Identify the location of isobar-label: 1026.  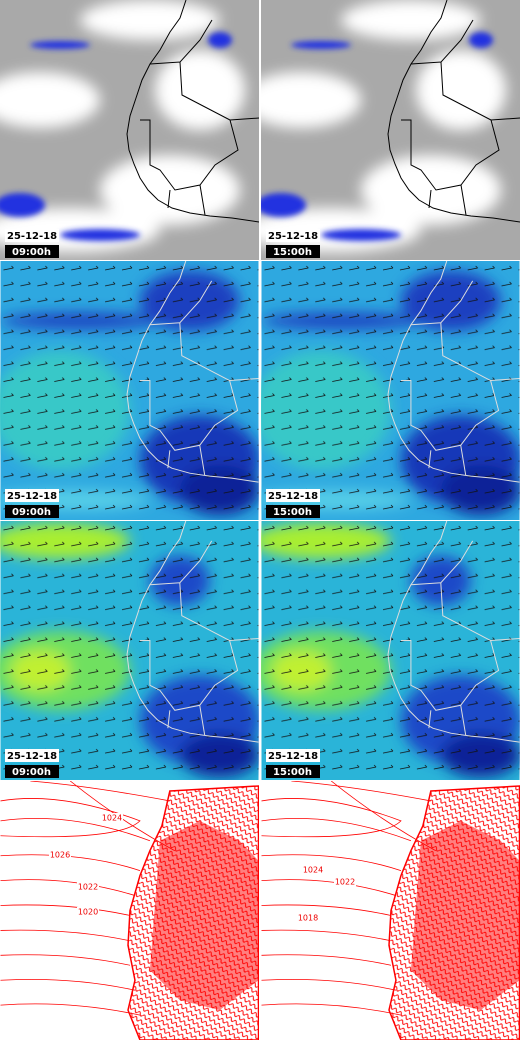
(60, 855).